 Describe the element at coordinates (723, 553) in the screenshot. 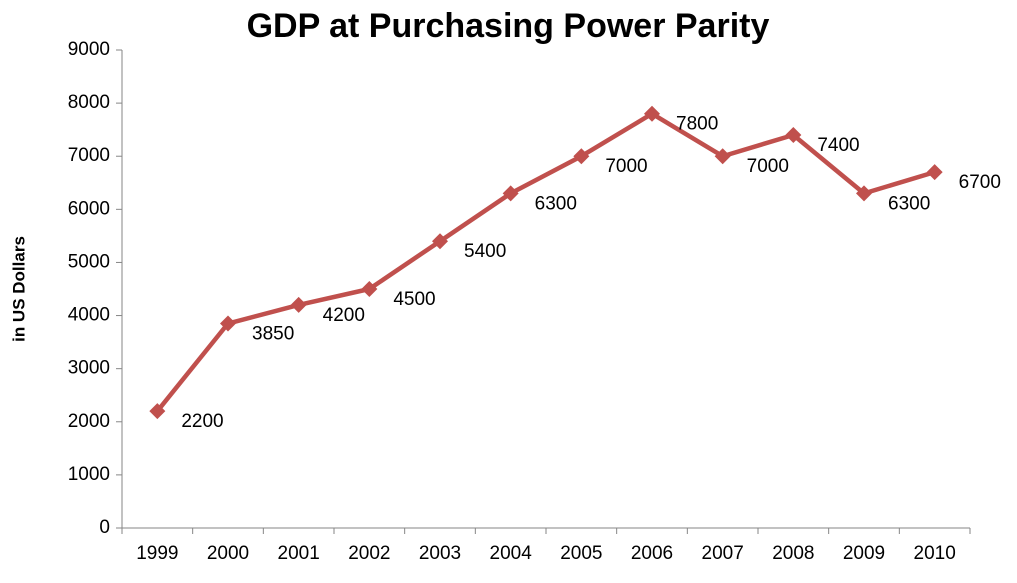

I see `x-tick-label: 2007` at that location.